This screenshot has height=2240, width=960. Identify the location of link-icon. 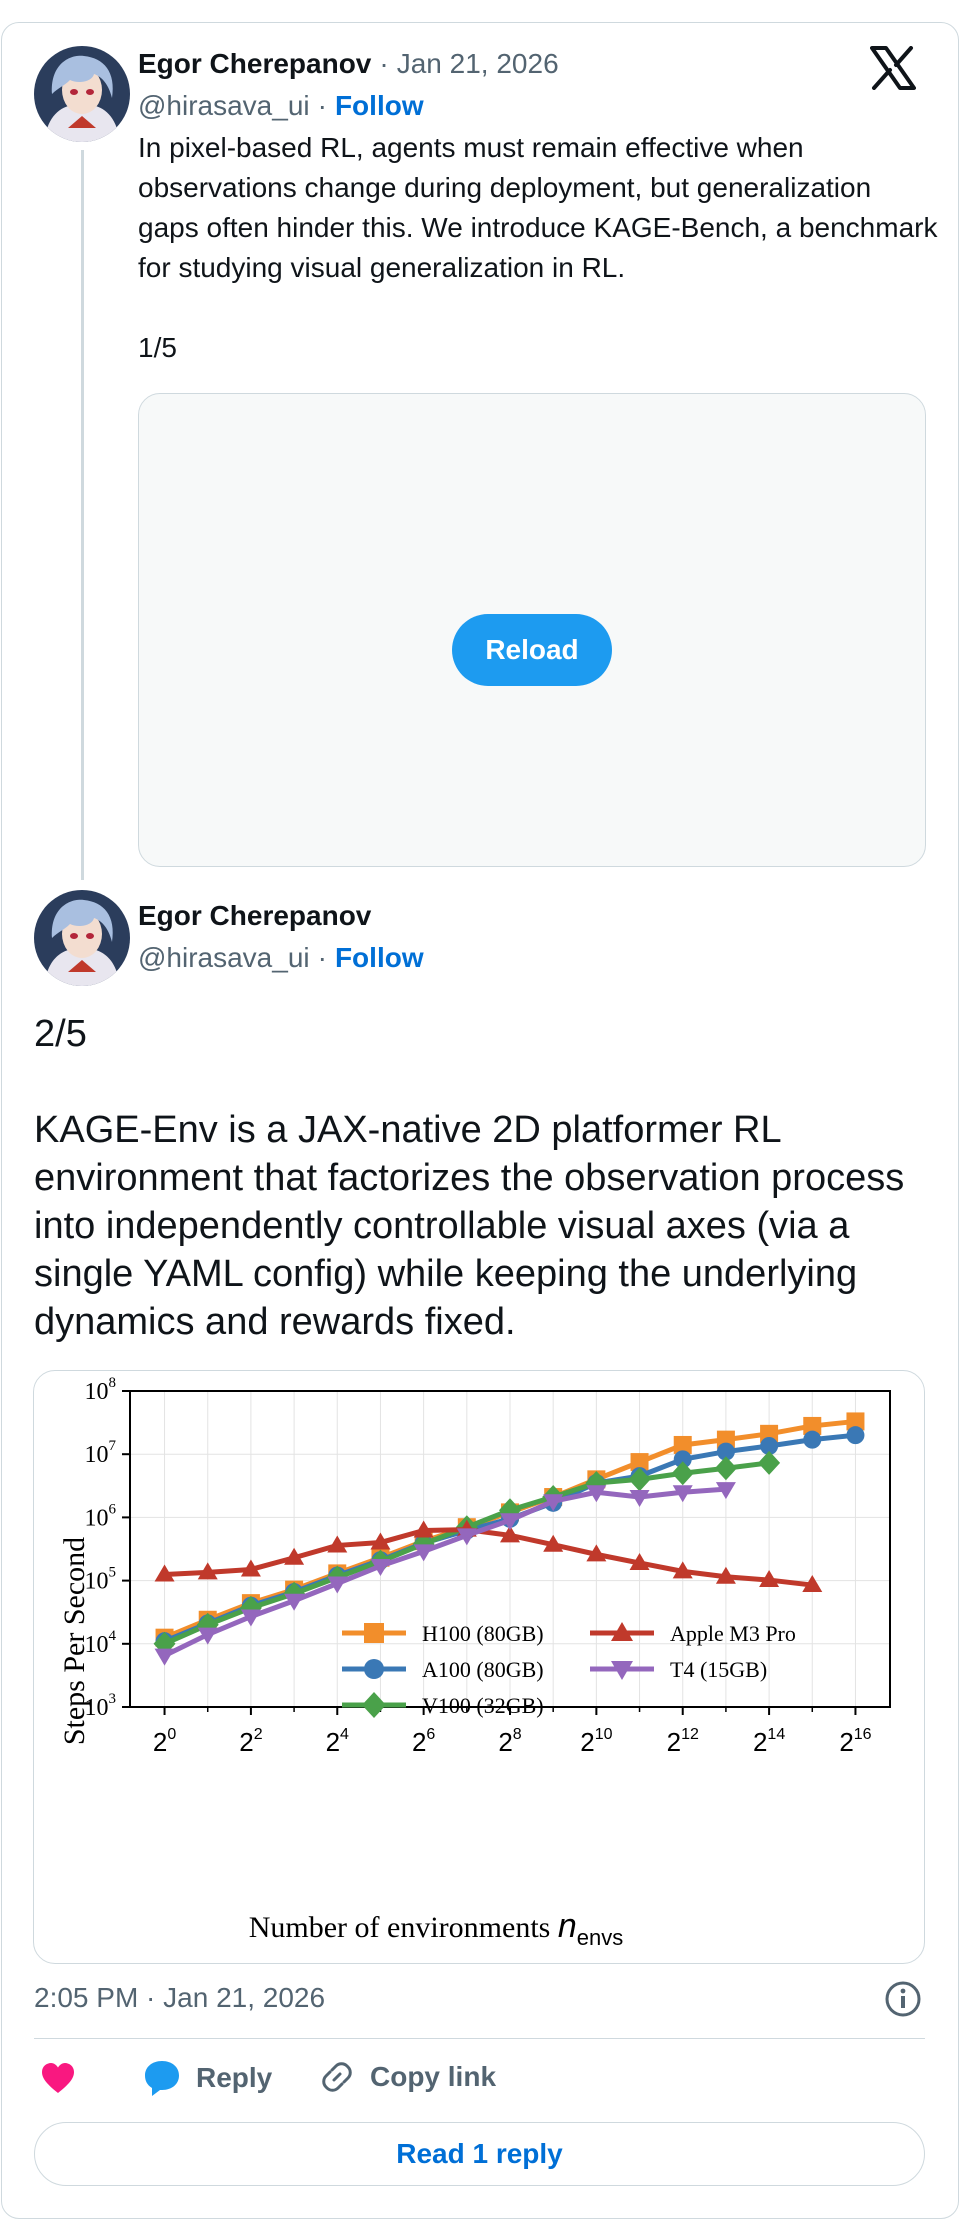
(337, 2077).